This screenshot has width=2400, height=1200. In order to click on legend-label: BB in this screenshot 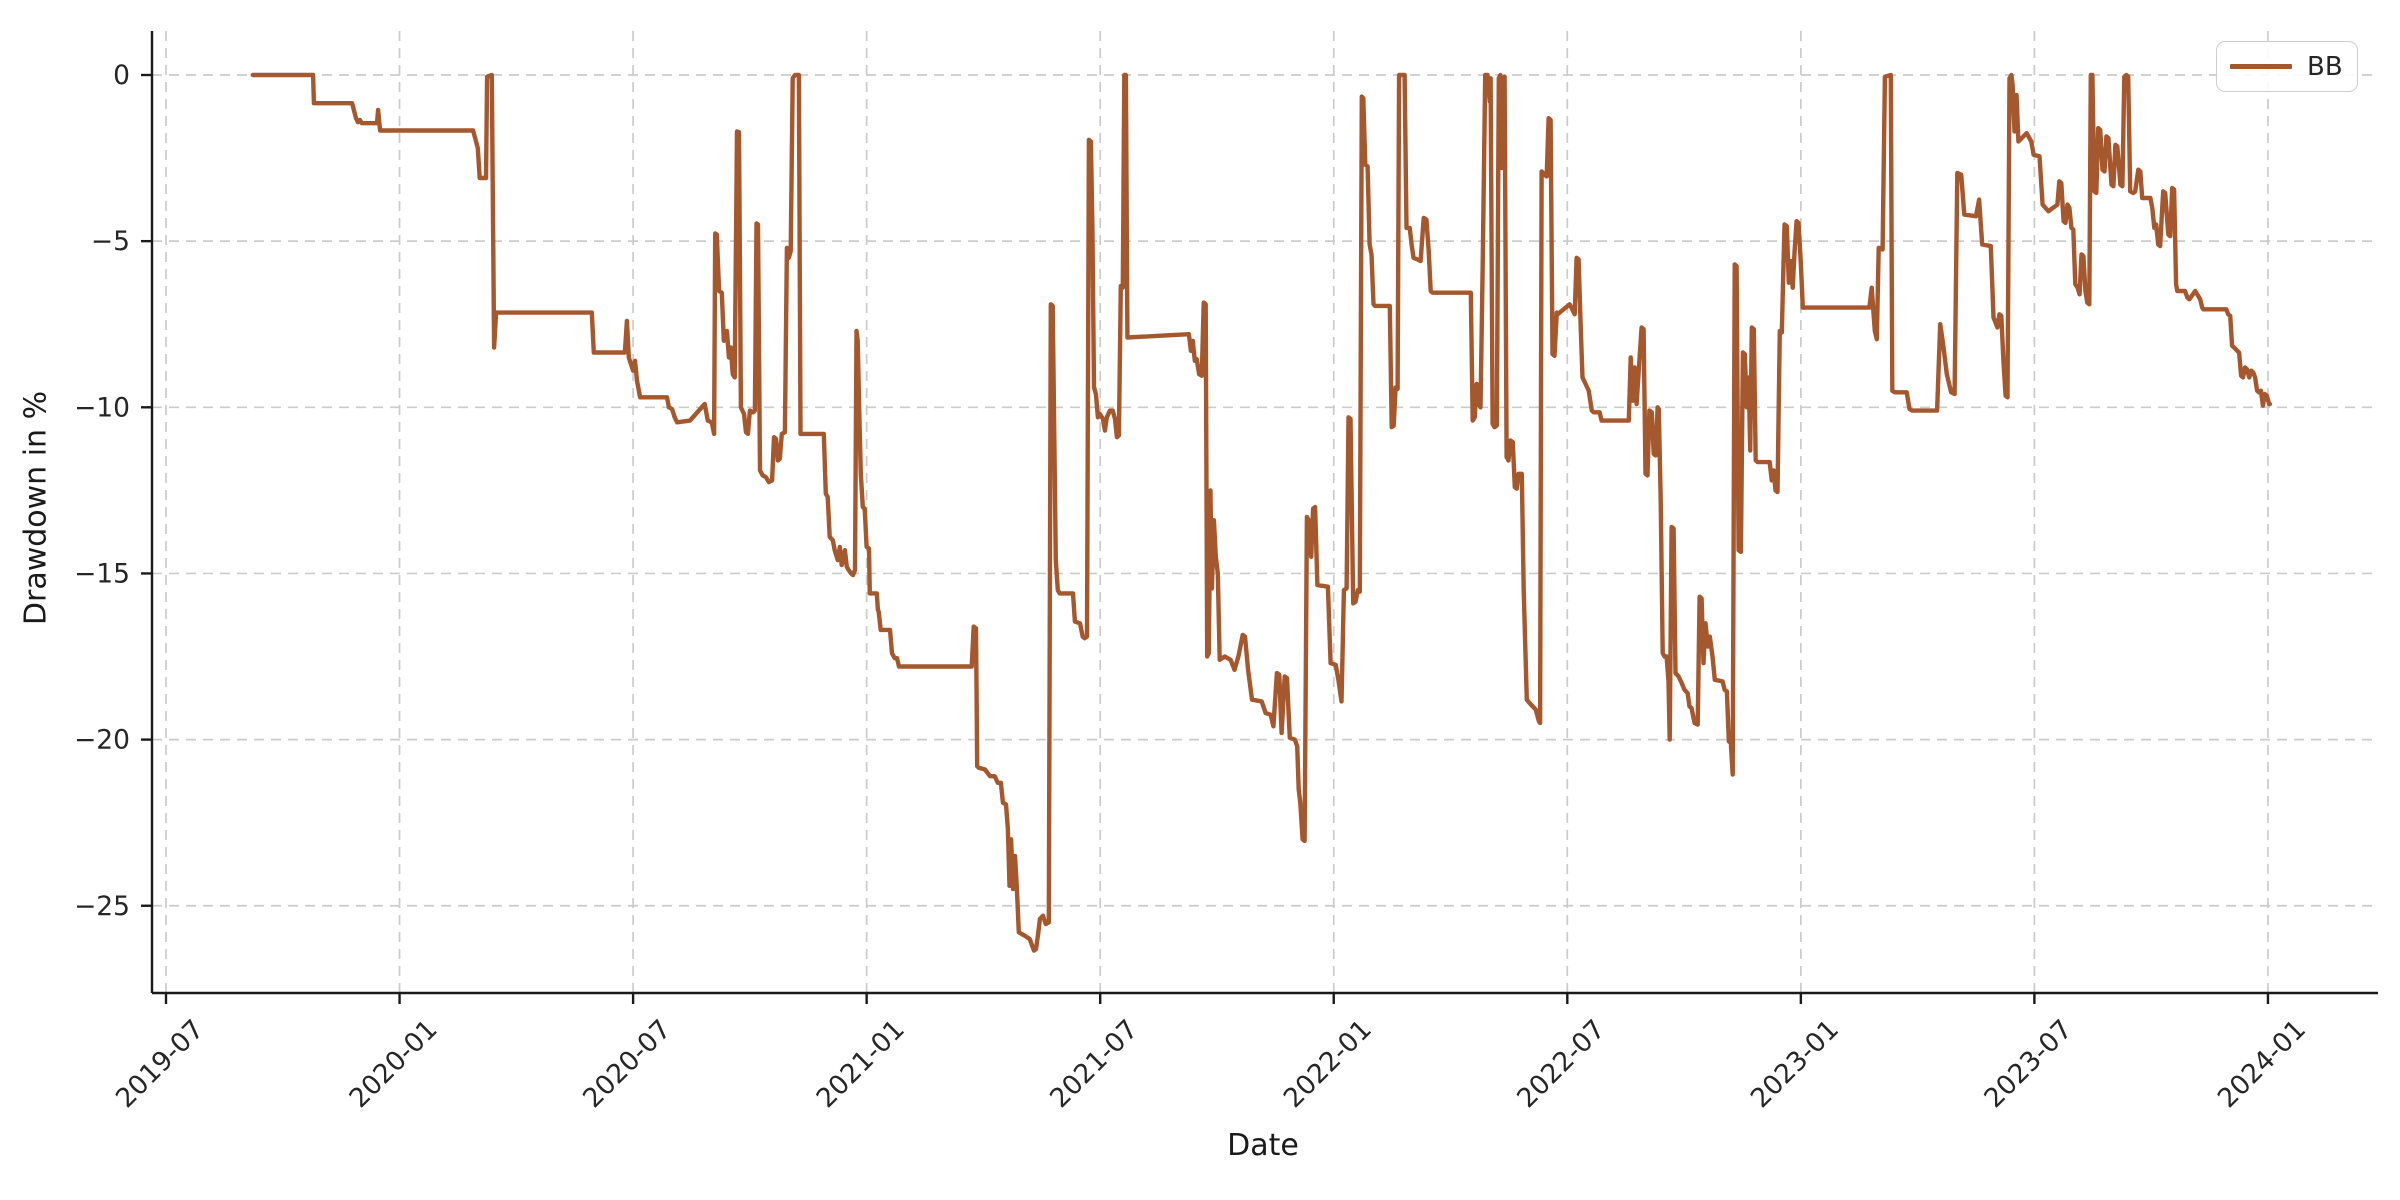, I will do `click(2325, 66)`.